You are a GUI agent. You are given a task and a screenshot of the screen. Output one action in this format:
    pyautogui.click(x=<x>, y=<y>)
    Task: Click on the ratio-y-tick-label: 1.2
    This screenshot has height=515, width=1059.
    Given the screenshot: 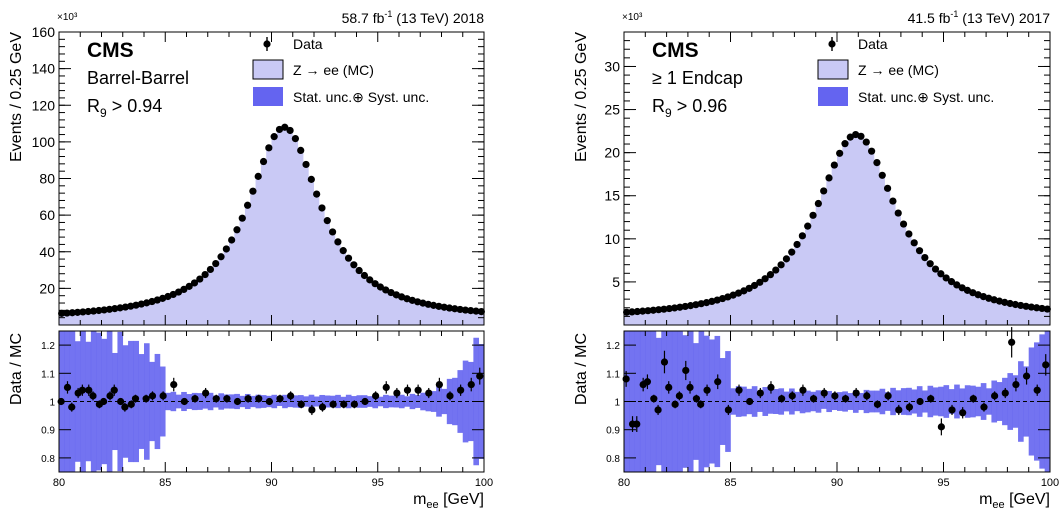 What is the action you would take?
    pyautogui.click(x=613, y=346)
    